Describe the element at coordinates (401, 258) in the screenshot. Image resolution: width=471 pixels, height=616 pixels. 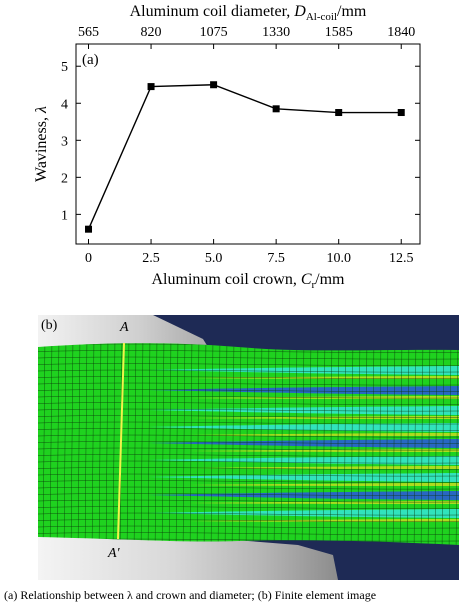
I see `x-tick-label: 12.5` at that location.